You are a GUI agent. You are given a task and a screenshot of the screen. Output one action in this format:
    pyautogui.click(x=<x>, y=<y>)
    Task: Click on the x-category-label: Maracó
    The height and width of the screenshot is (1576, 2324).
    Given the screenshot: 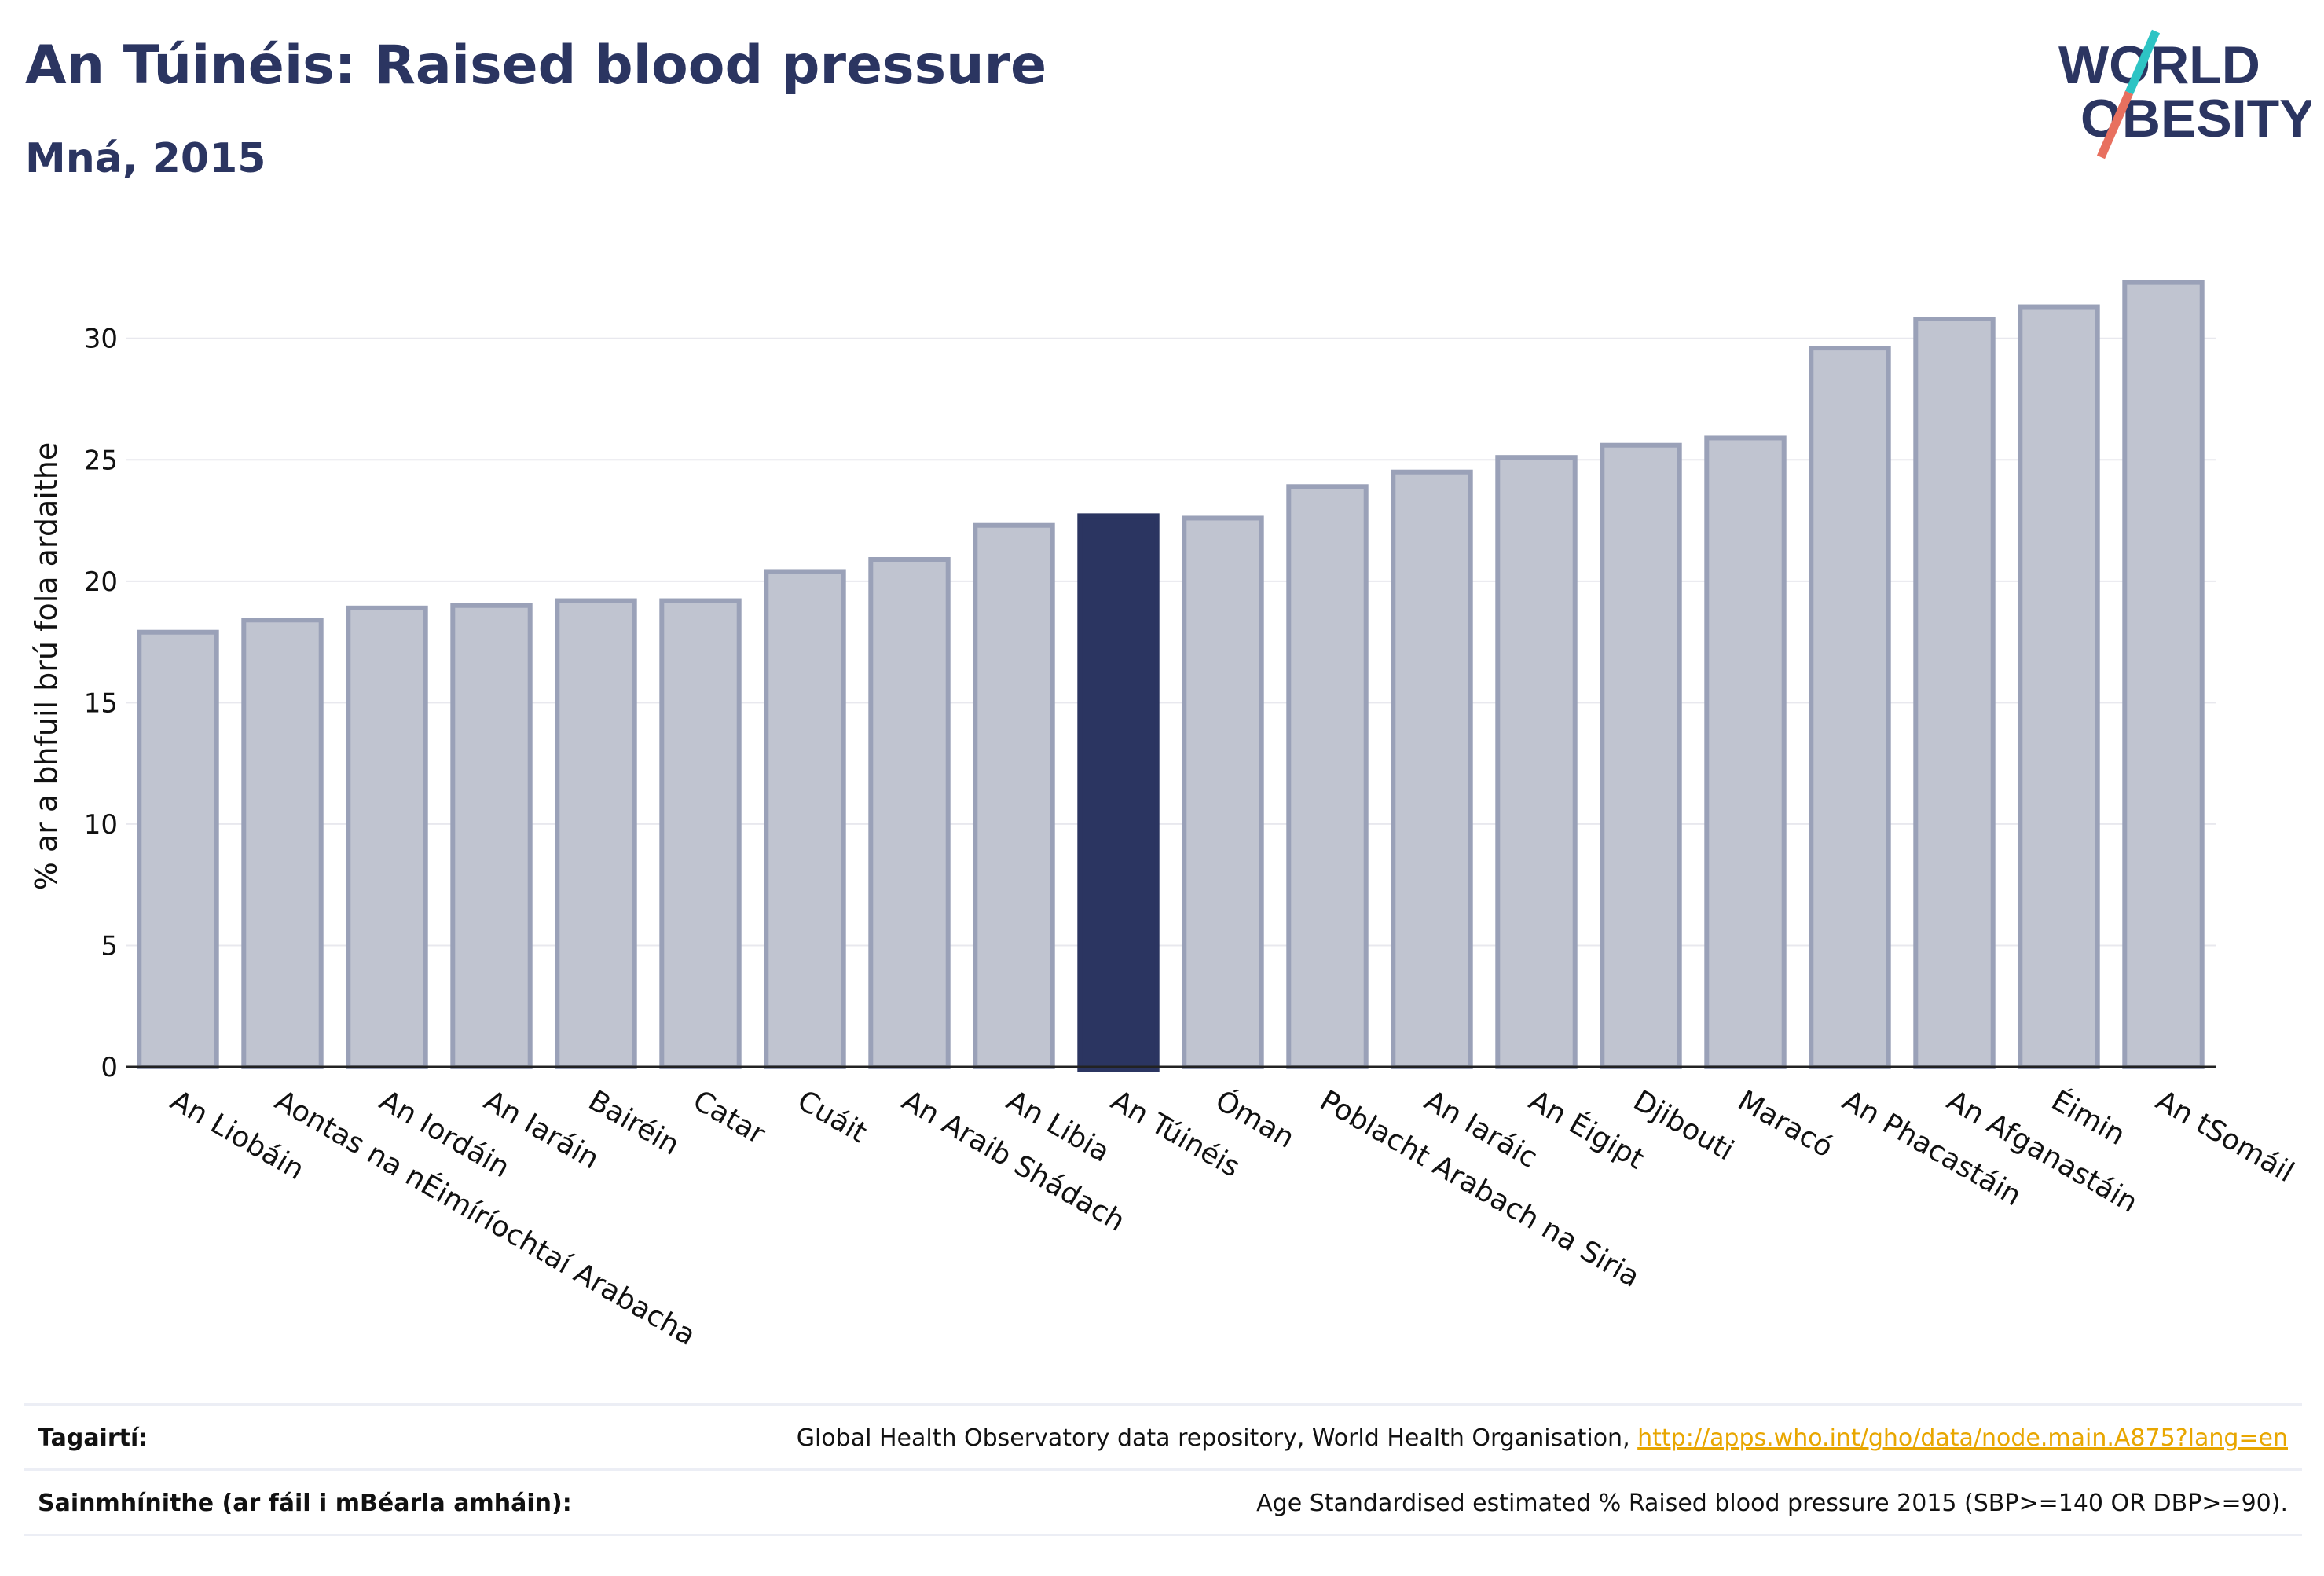 What is the action you would take?
    pyautogui.click(x=1785, y=1124)
    